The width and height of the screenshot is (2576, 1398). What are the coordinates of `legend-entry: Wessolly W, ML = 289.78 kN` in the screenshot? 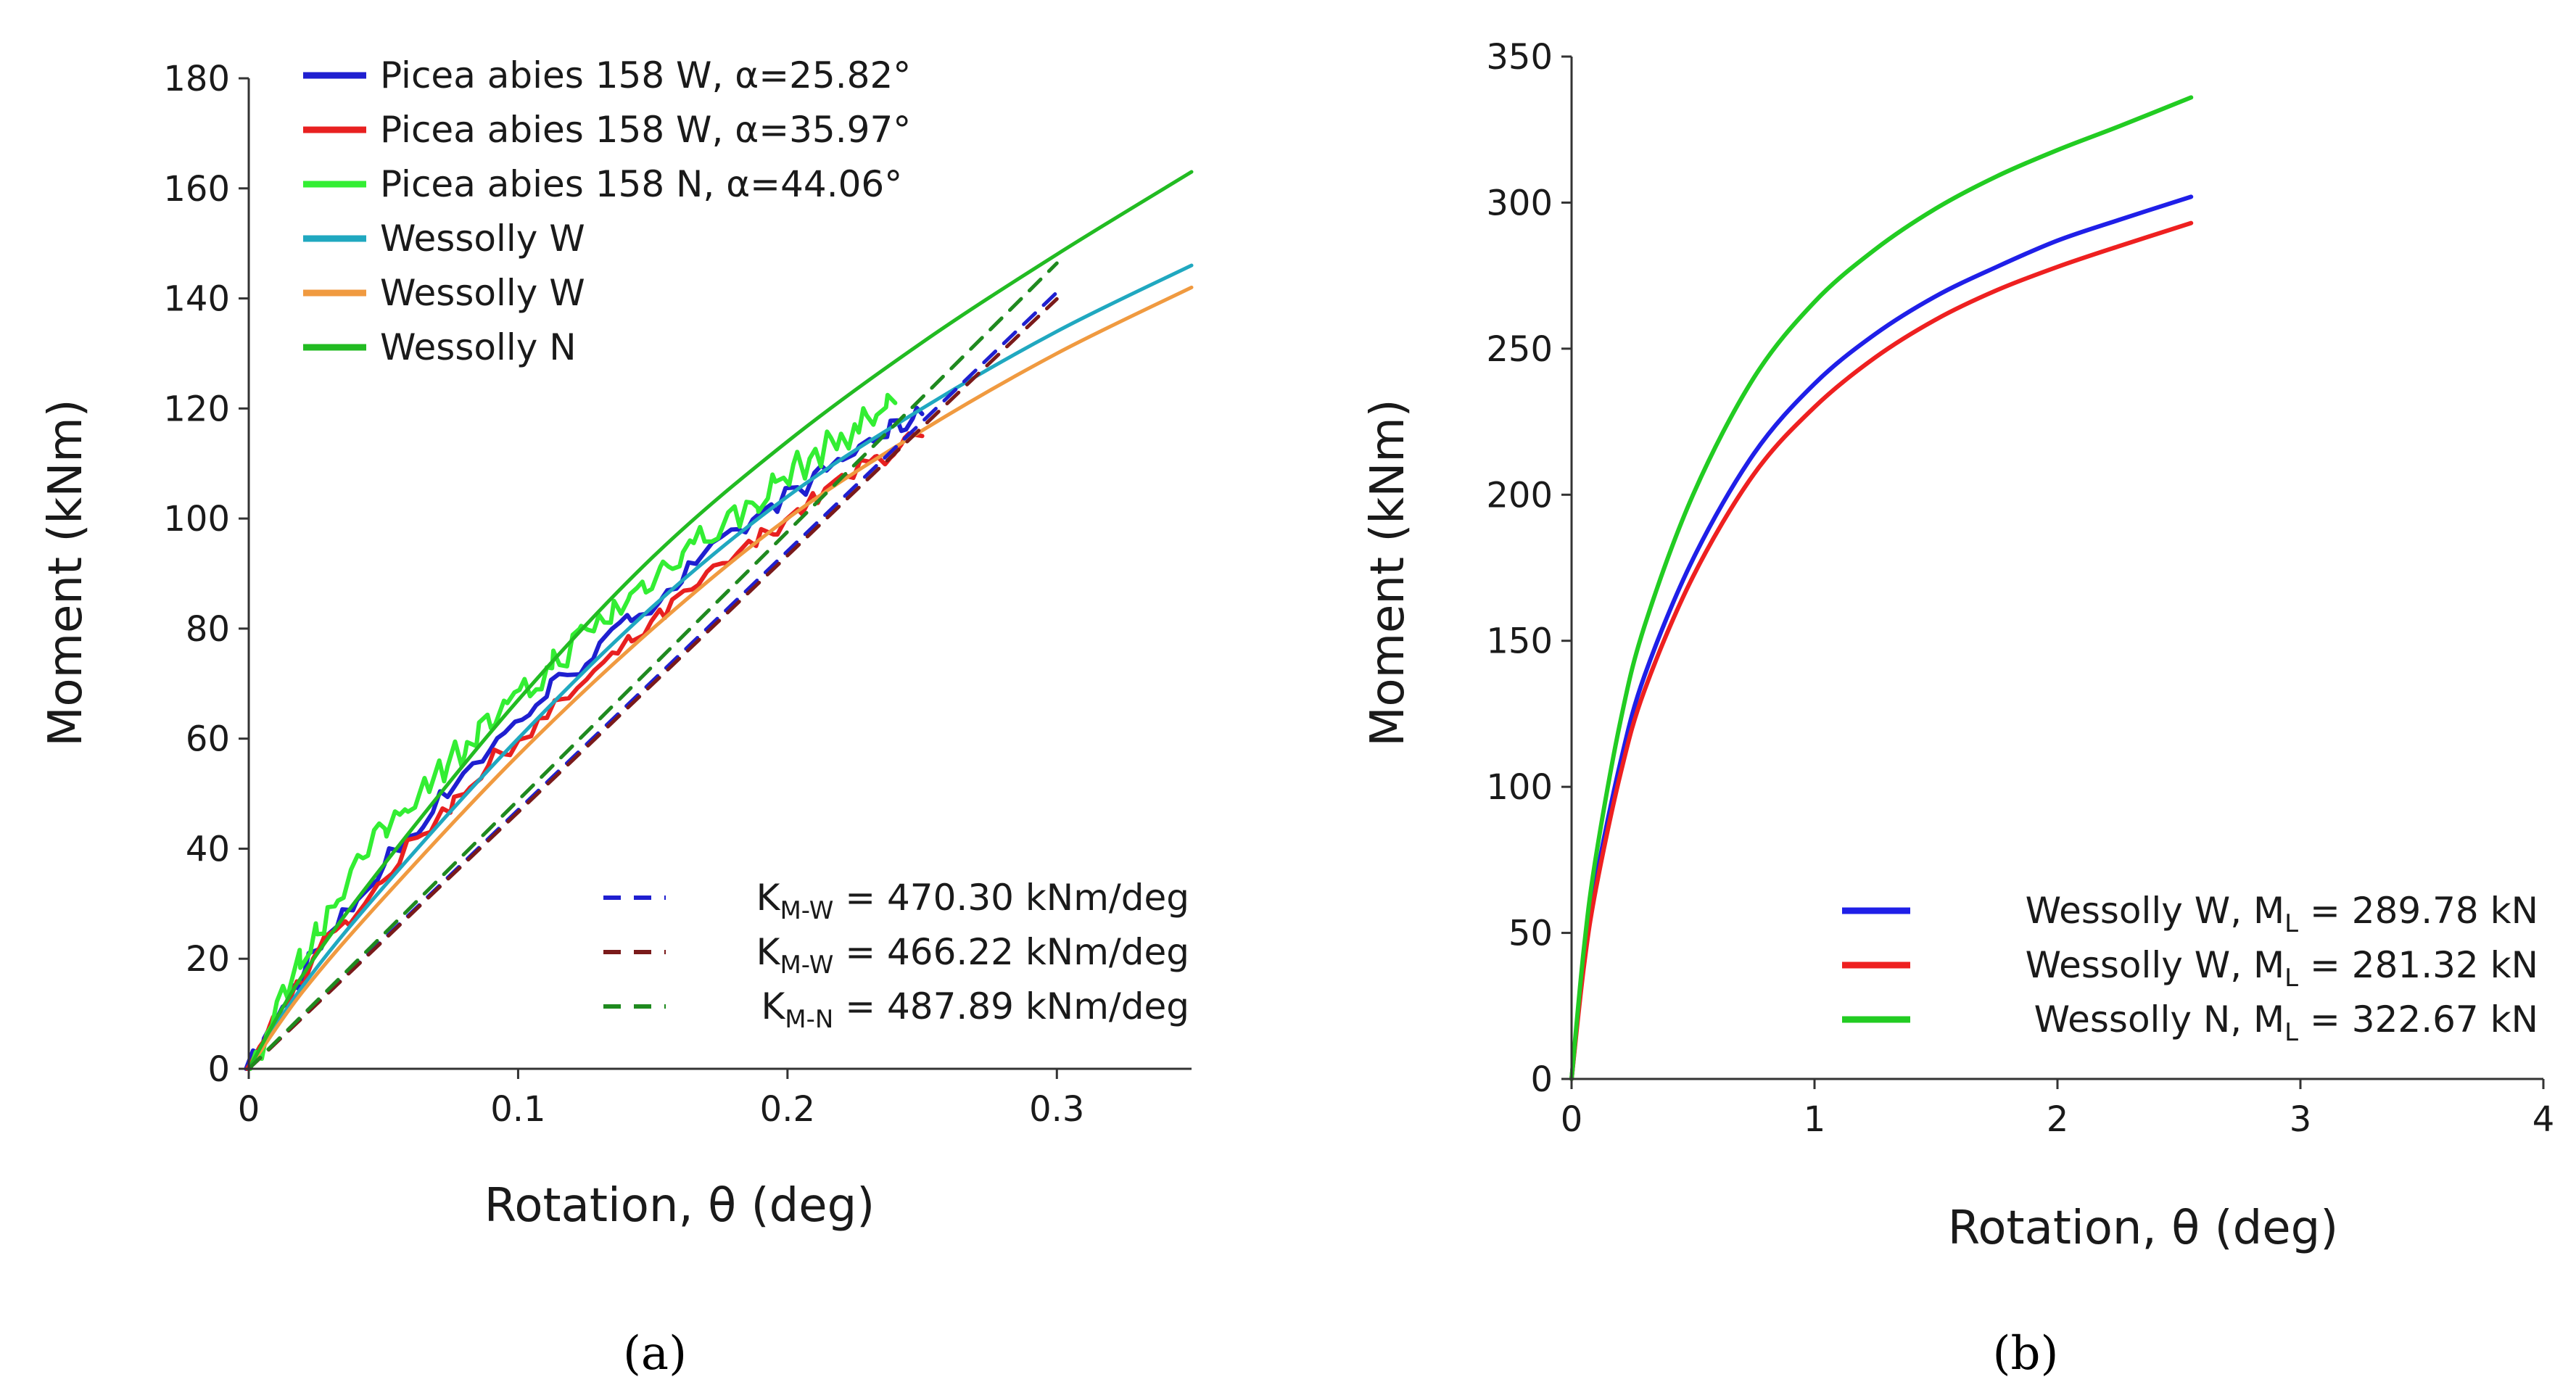 It's located at (2282, 914).